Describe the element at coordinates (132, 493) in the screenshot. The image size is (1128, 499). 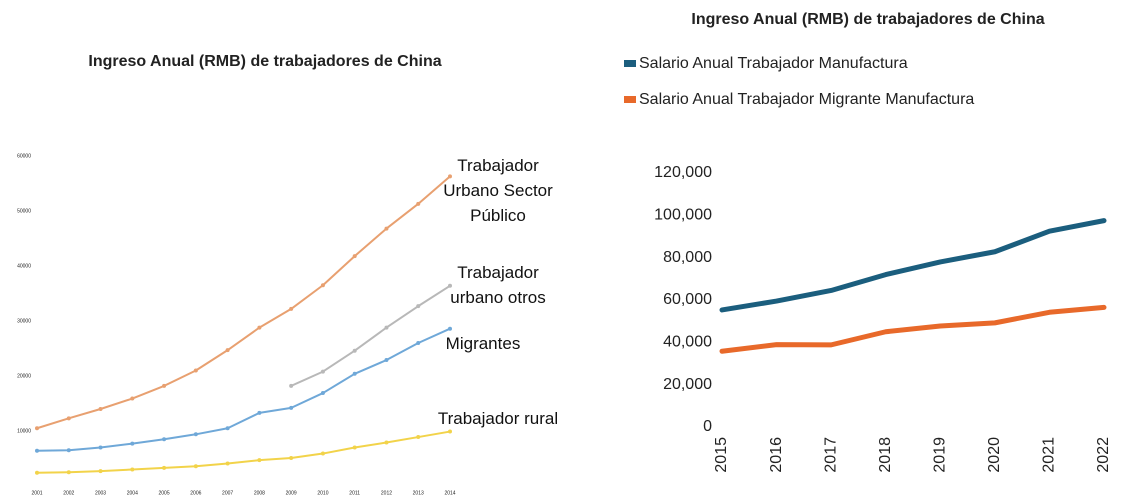
I see `x-tick-label: 2004` at that location.